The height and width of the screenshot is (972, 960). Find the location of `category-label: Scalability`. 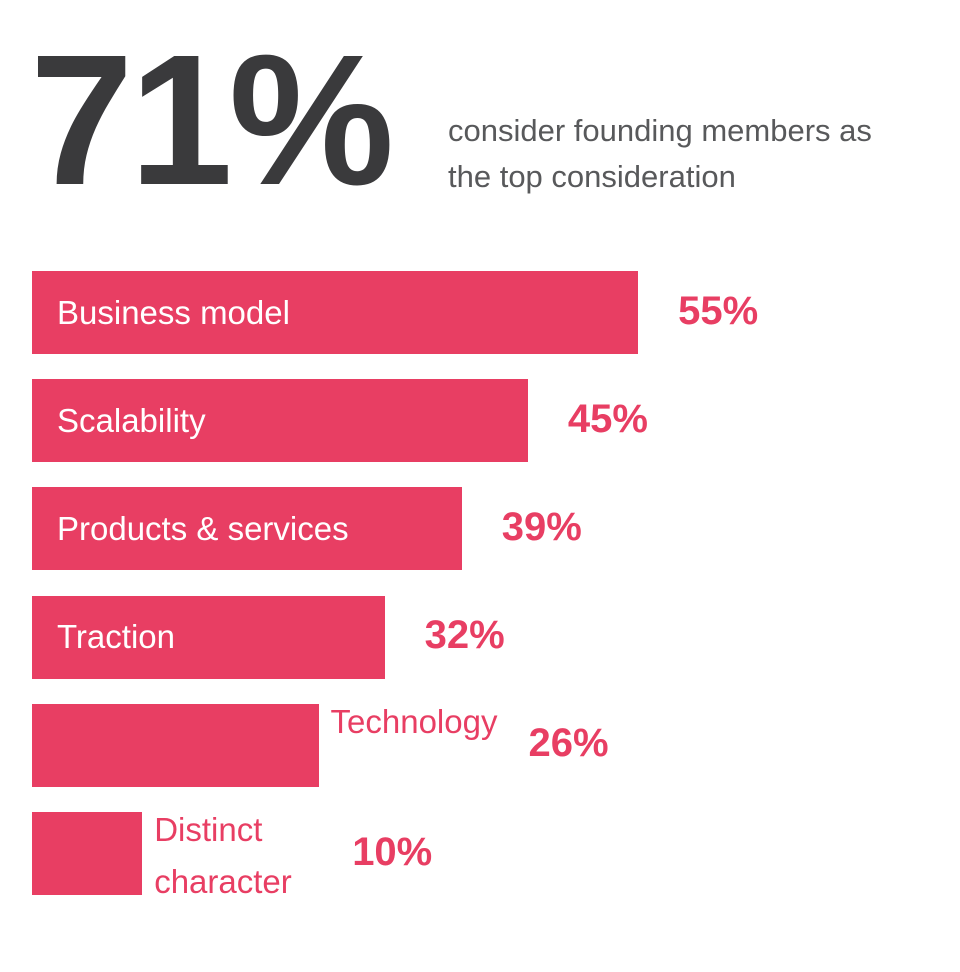

category-label: Scalability is located at coordinates (131, 420).